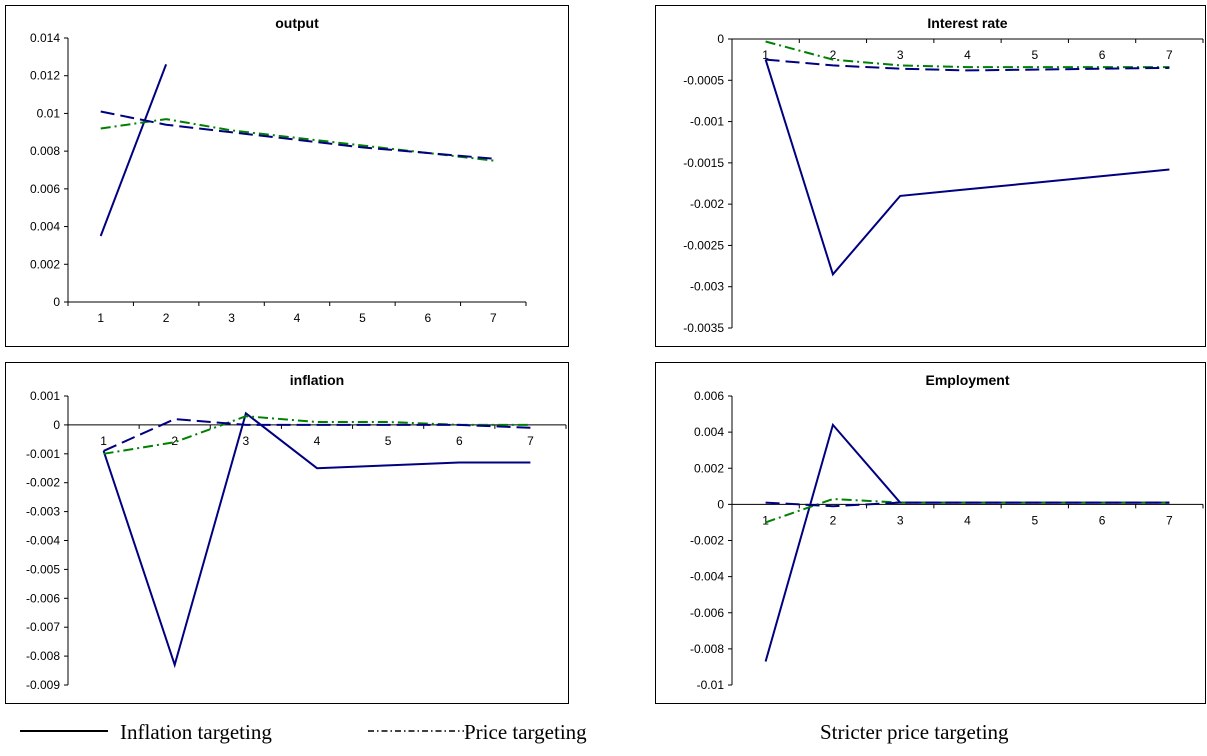 Image resolution: width=1207 pixels, height=756 pixels. I want to click on legend-solid-line-sample, so click(64, 731).